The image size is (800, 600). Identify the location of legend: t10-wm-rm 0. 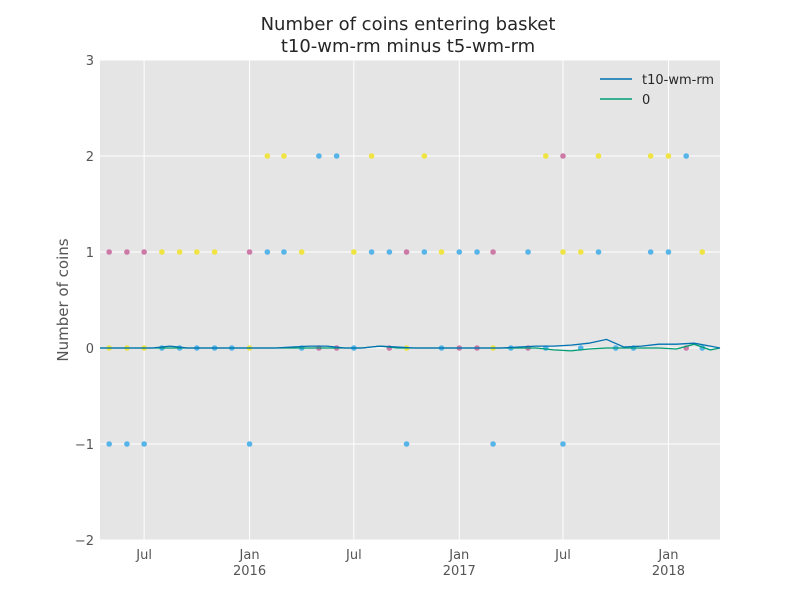
(657, 90).